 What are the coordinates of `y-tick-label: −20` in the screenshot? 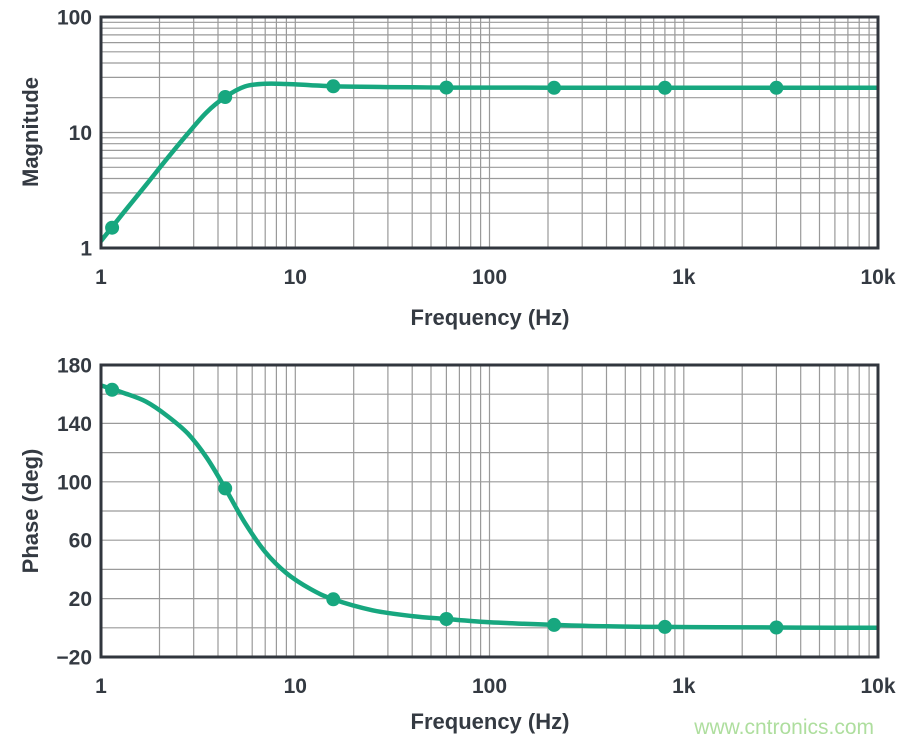 It's located at (74, 658).